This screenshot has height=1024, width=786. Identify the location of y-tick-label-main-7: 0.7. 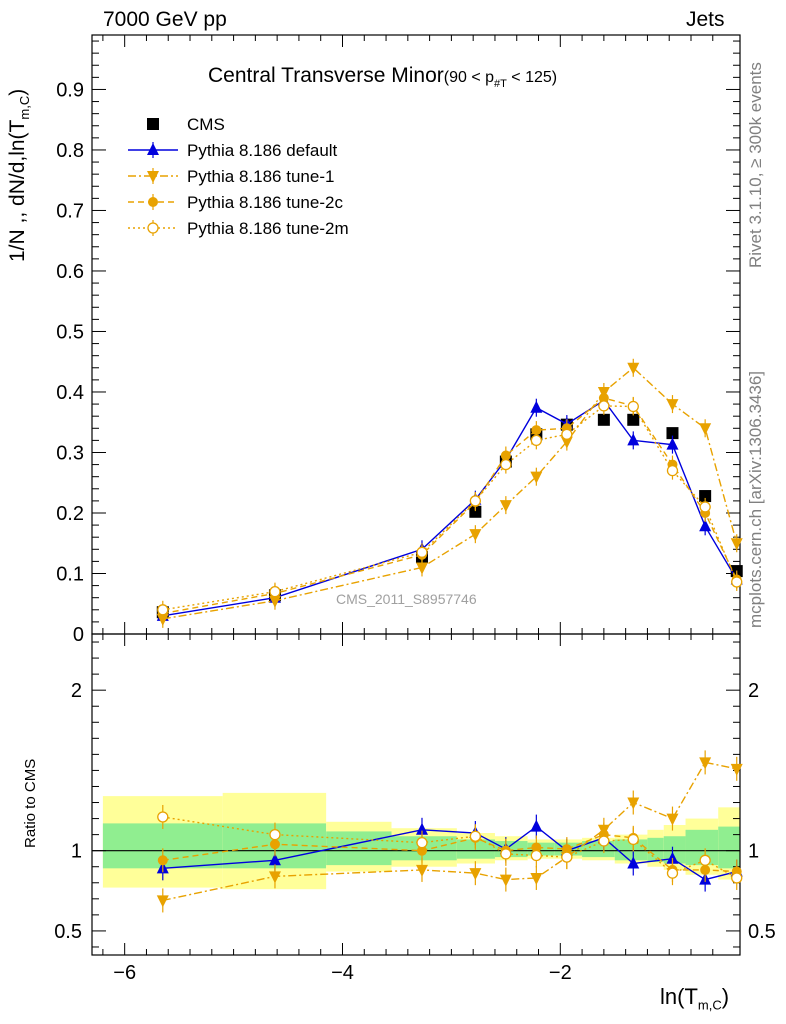
(70, 211).